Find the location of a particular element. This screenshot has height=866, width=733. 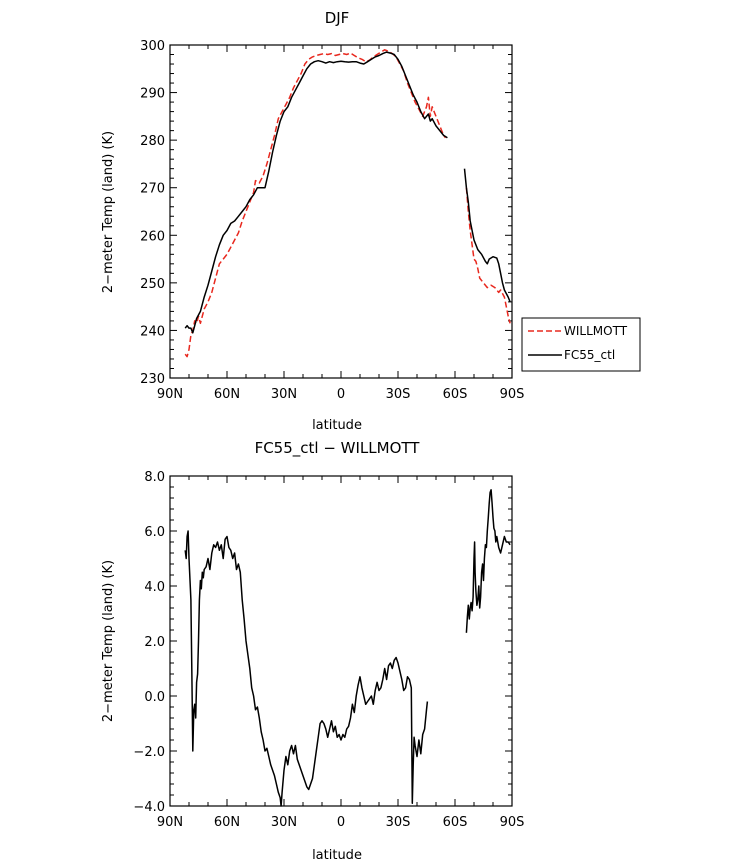

top-x-axis-label: latitude is located at coordinates (337, 425).